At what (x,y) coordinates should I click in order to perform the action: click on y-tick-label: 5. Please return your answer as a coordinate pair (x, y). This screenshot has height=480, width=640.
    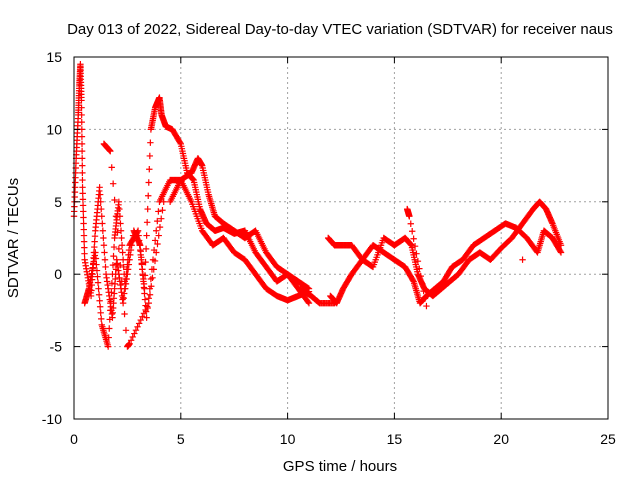
    Looking at the image, I should click on (58, 202).